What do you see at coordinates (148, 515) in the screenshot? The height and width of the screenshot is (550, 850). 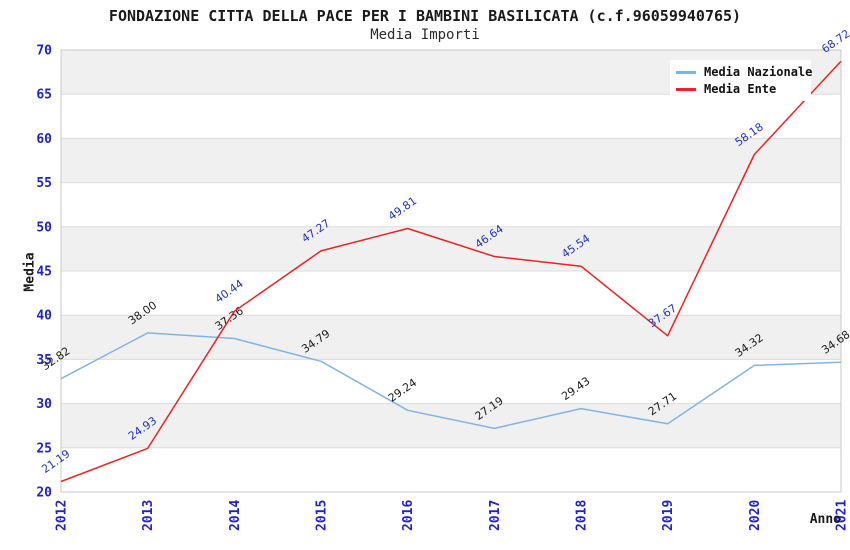 I see `x-tick-label: 2013` at bounding box center [148, 515].